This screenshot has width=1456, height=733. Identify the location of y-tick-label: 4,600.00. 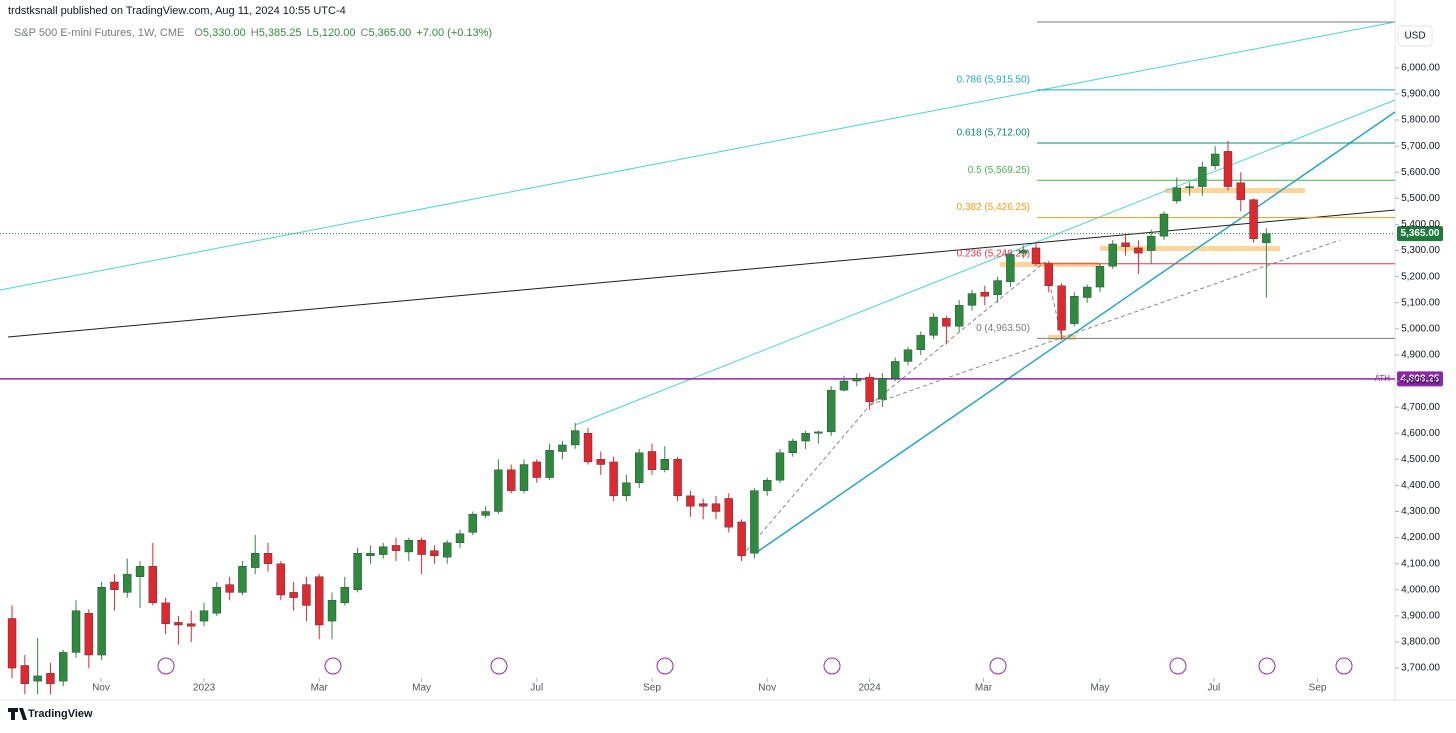
(1420, 433).